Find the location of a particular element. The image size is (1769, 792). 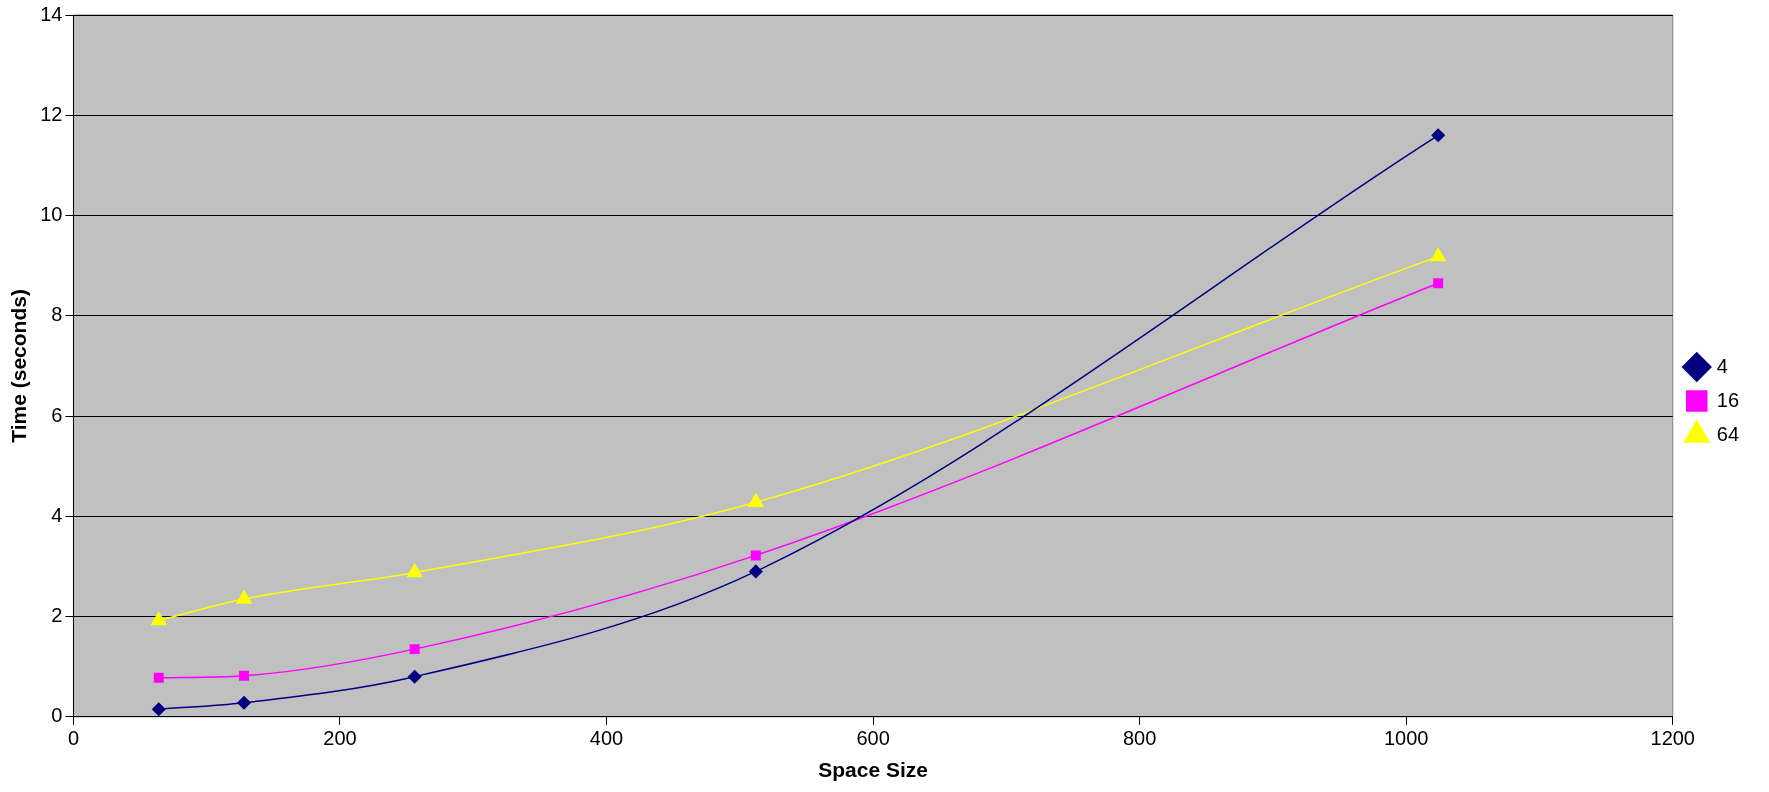

y-tick-label: 4 is located at coordinates (57, 514).